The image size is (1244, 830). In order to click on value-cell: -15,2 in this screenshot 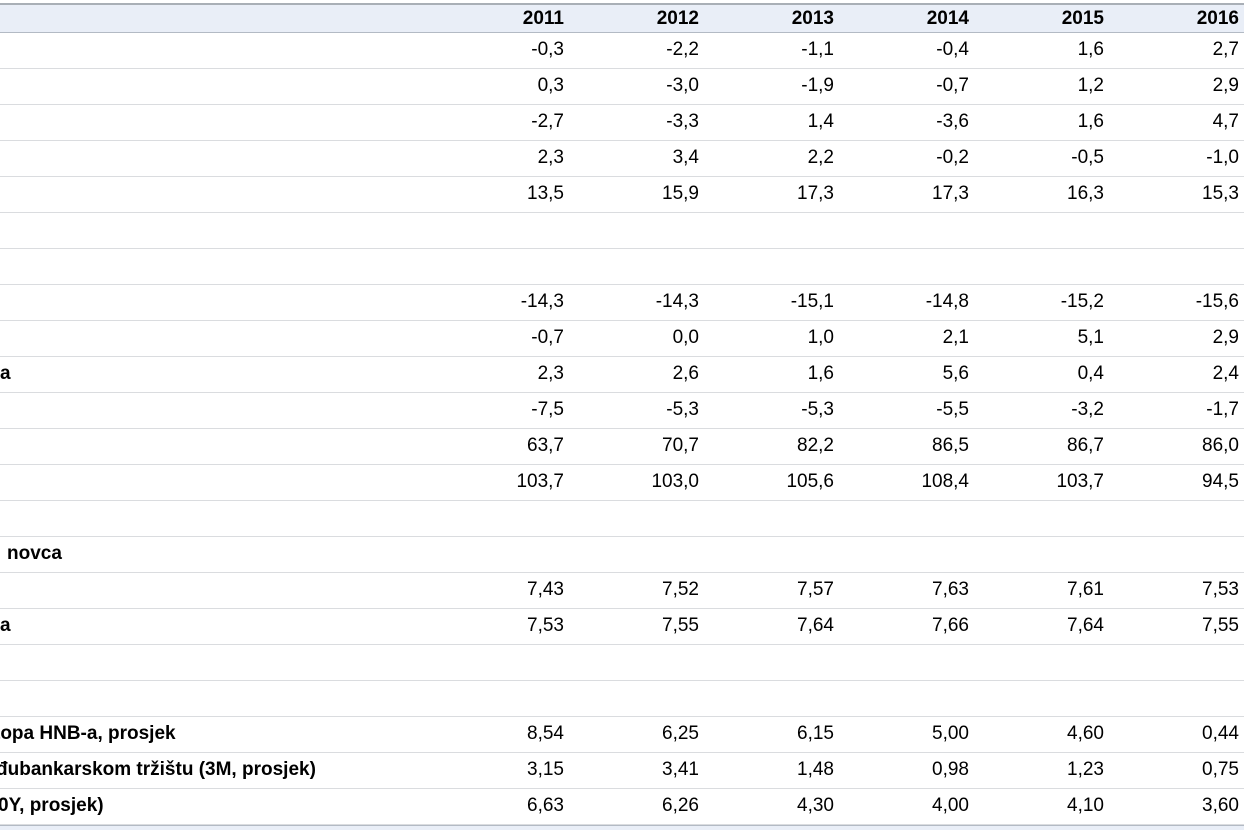, I will do `click(1082, 301)`.